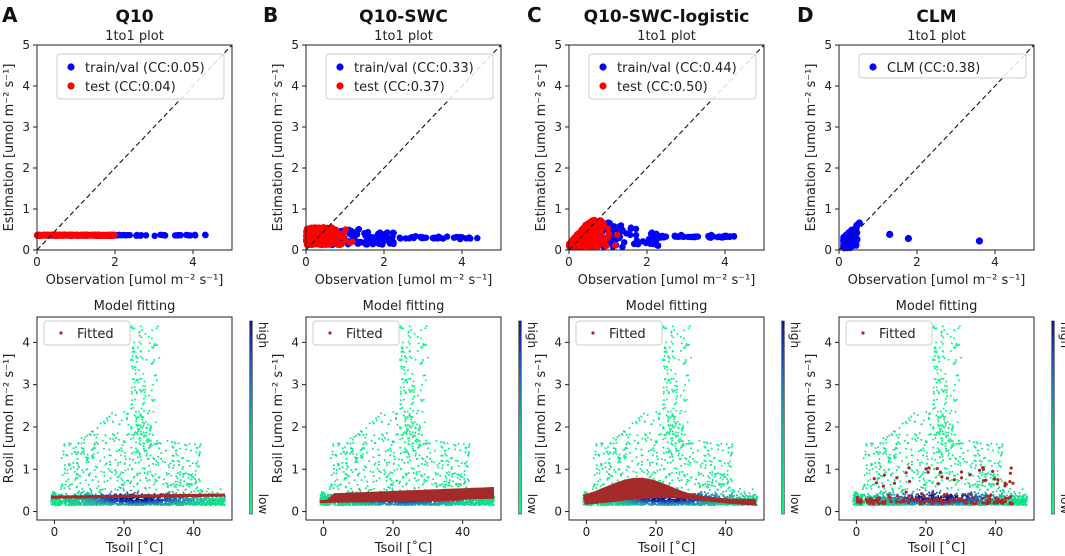 Image resolution: width=1065 pixels, height=556 pixels. I want to click on subplot-title: 1to1 plot, so click(936, 36).